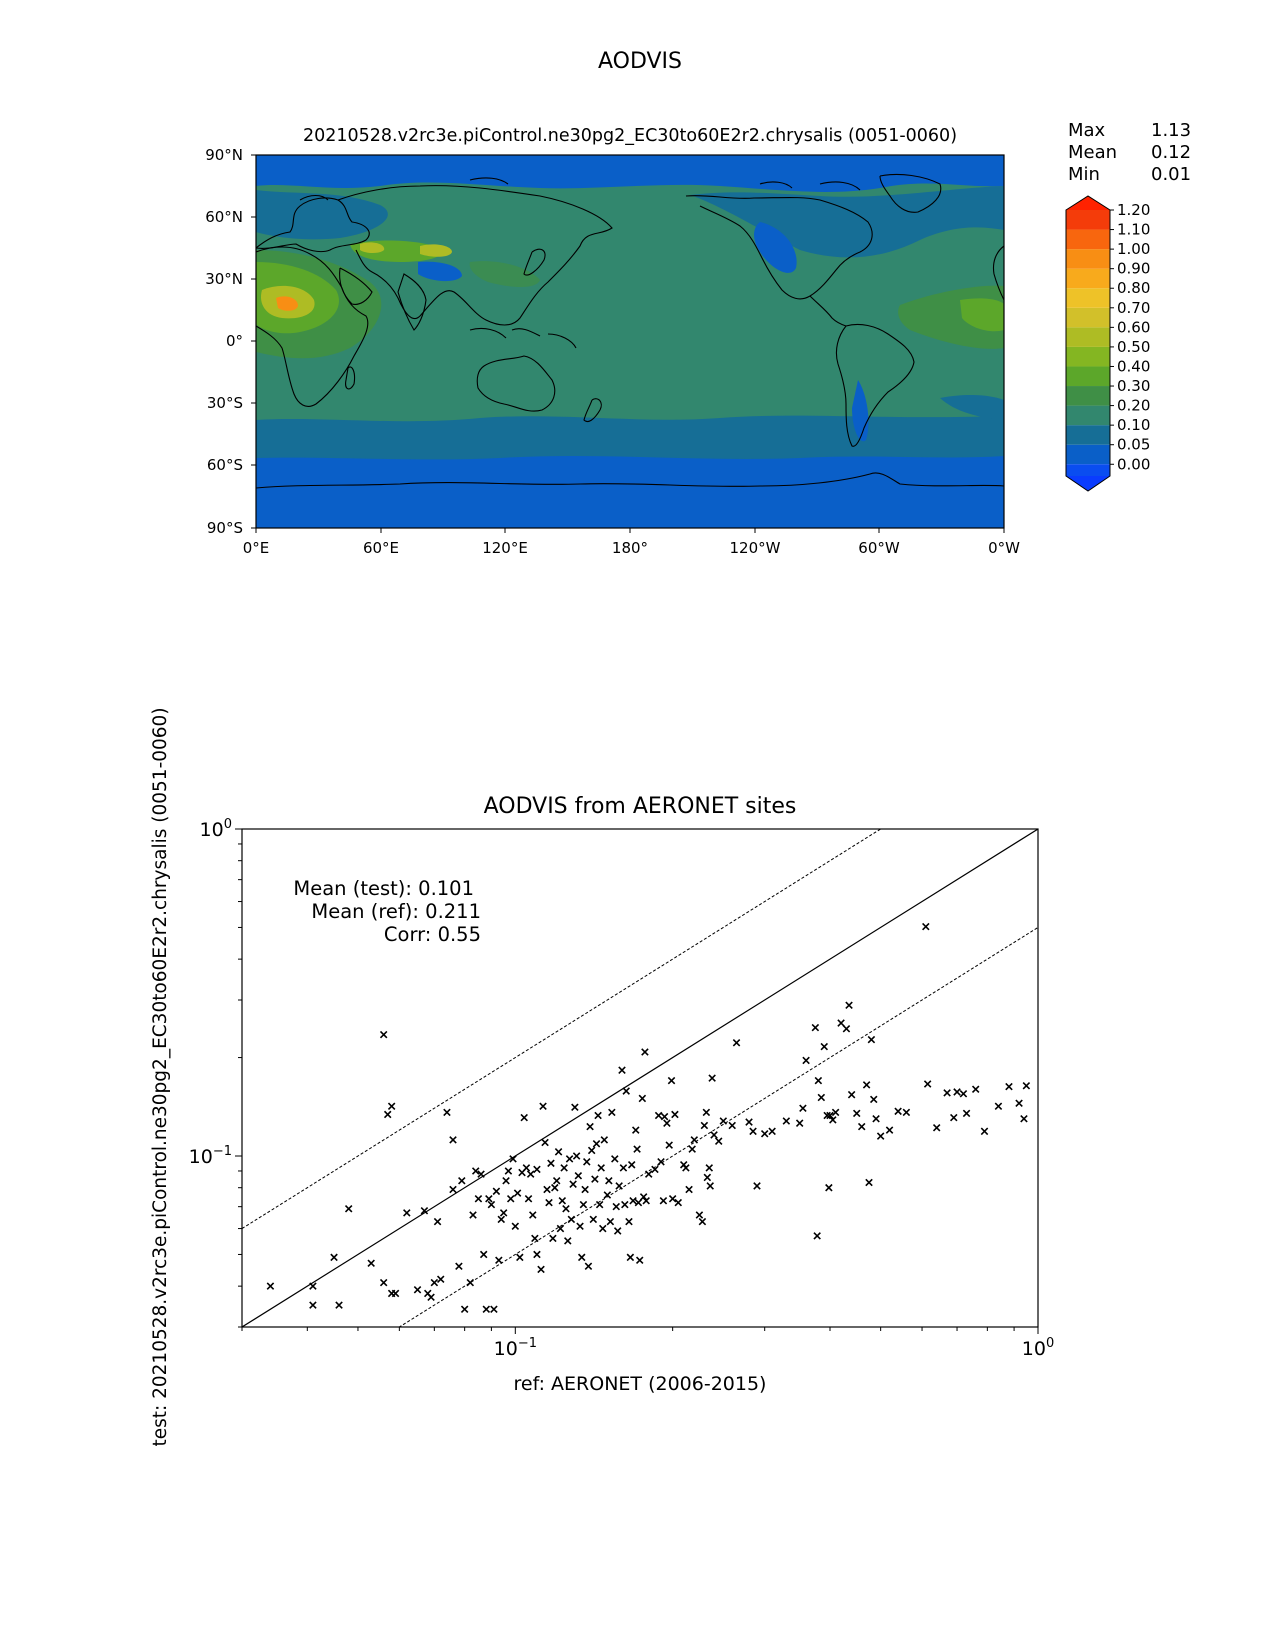 The height and width of the screenshot is (1650, 1275). I want to click on map-field, so click(630, 341).